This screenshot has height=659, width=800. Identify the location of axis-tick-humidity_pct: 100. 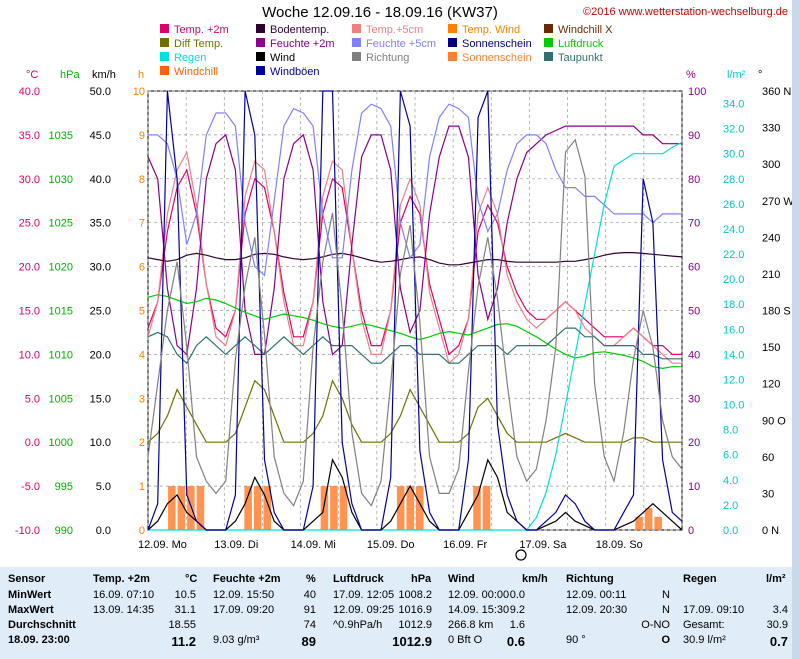
(697, 92).